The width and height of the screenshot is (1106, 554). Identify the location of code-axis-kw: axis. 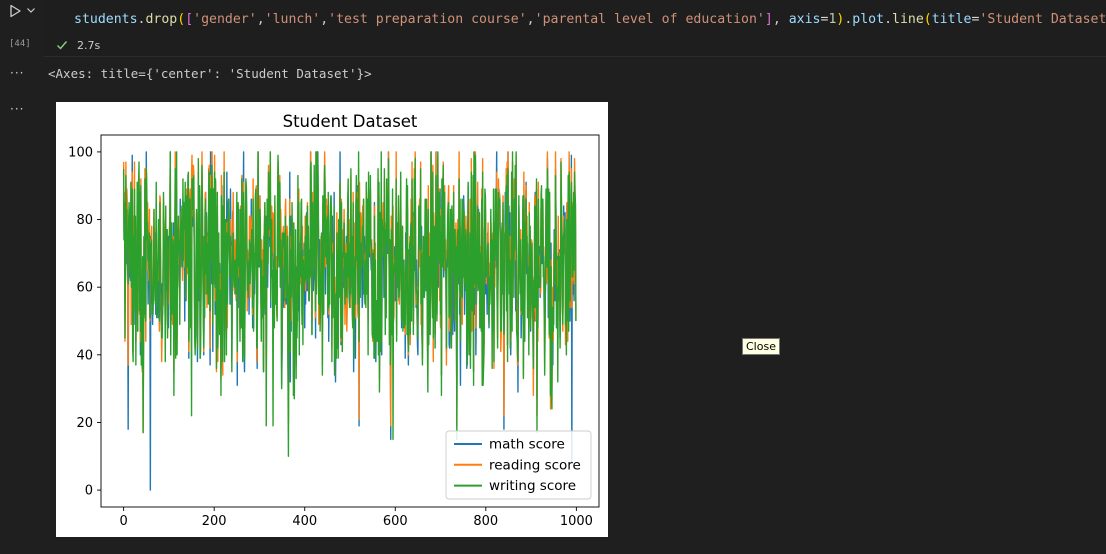
(804, 19).